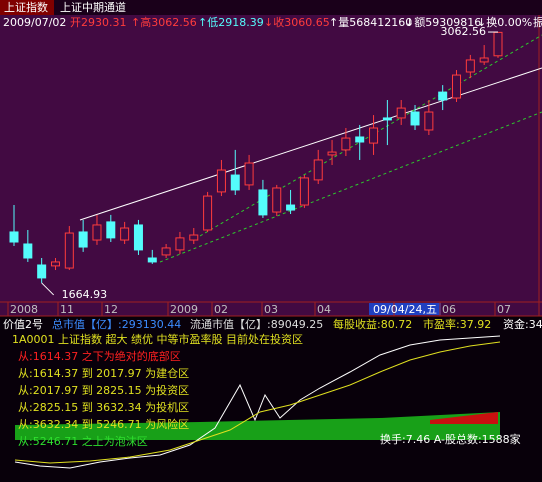 The width and height of the screenshot is (542, 482). Describe the element at coordinates (464, 31) in the screenshot. I see `max-label: 3062.56` at that location.